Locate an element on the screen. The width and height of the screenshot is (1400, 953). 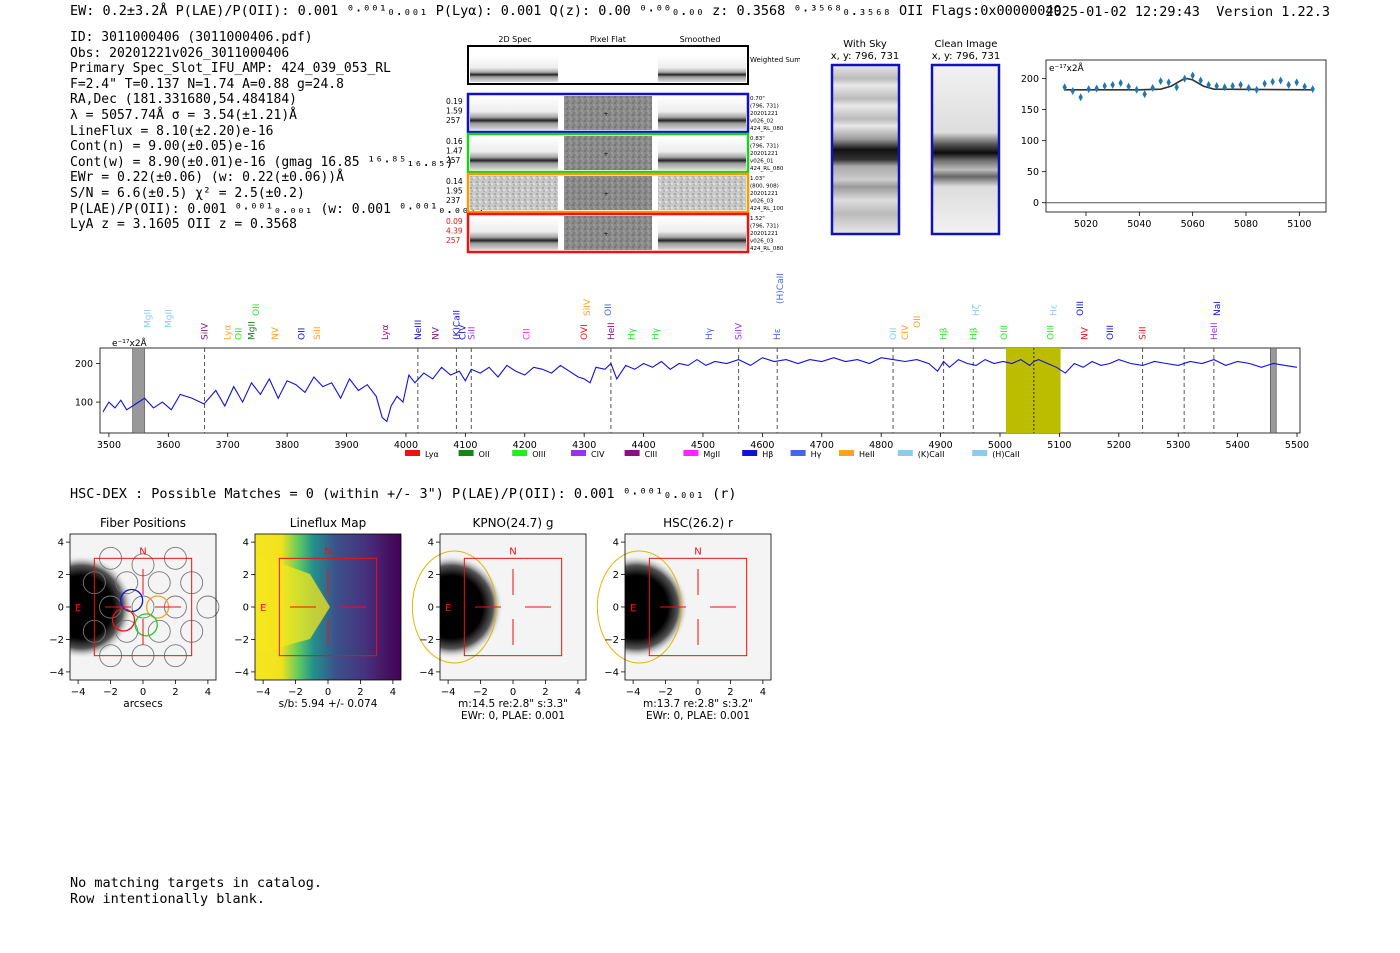
emission-line-label: MgII is located at coordinates (169, 318).